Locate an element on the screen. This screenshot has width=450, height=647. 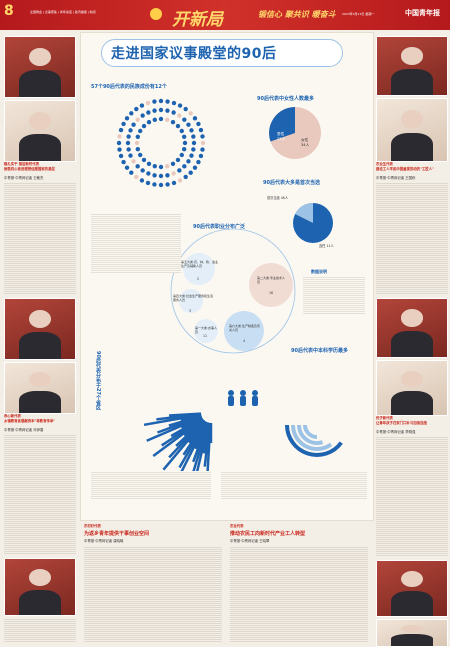
edu-title: 90后代表中本科学历最多 is located at coordinates (319, 351).